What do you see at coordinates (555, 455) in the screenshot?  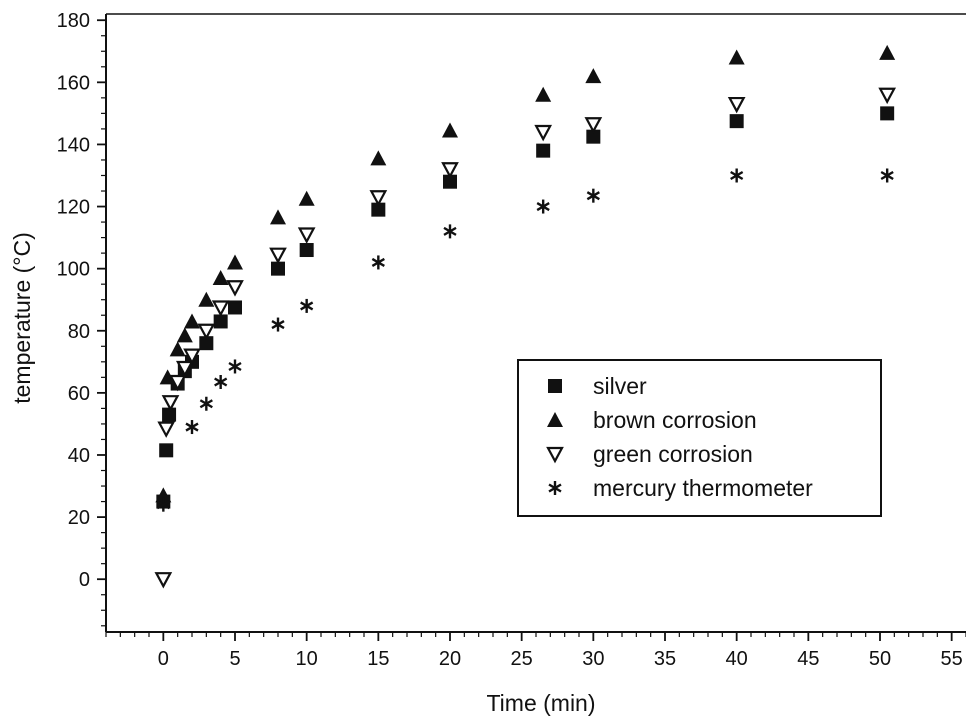 I see `legend-marker-green-corrosion` at bounding box center [555, 455].